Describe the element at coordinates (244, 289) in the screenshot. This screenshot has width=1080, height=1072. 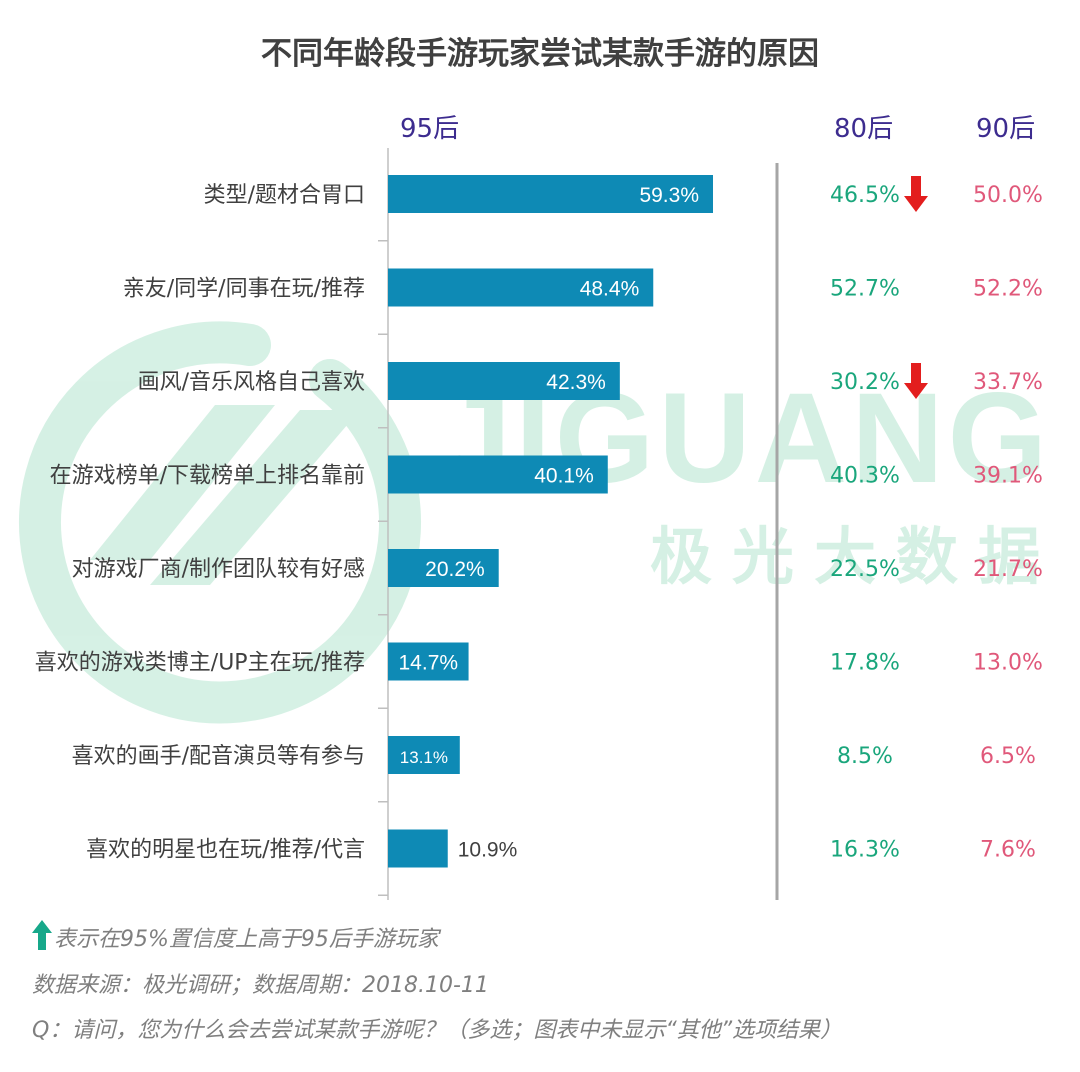
I see `category-label: 亲友/同学/同事在玩/推荐` at that location.